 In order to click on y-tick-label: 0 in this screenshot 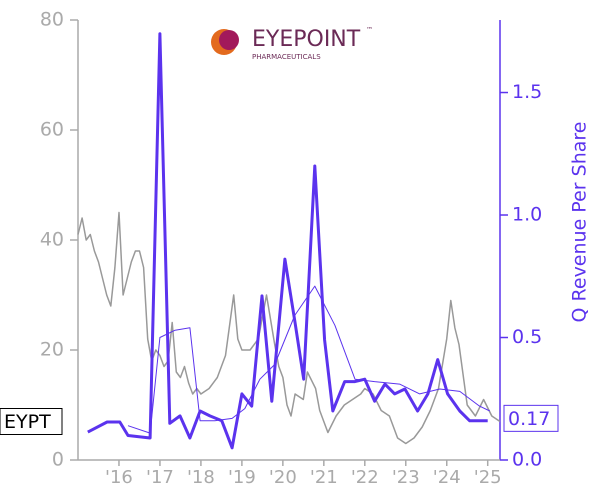, I will do `click(58, 460)`.